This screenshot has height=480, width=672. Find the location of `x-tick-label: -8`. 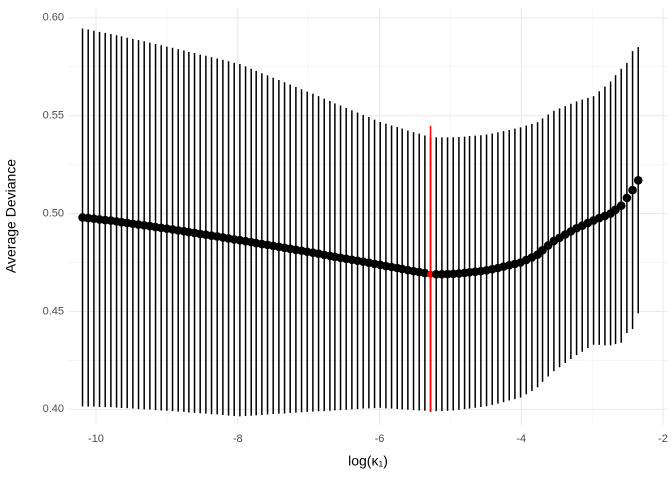

x-tick-label: -8 is located at coordinates (238, 439).